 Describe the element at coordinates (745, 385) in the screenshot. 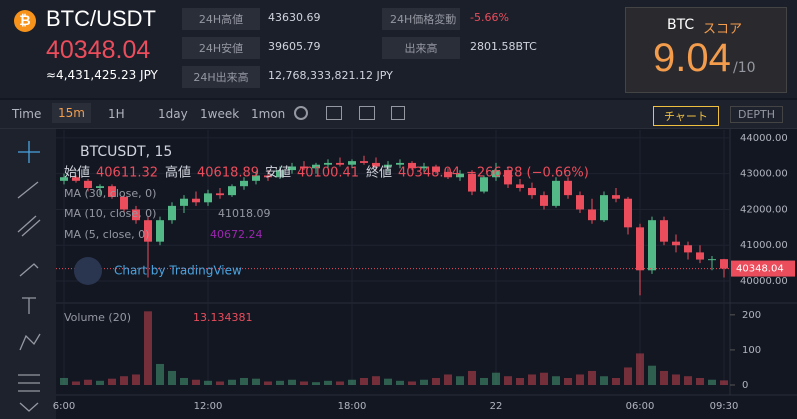

I see `y2-tick-label: 0` at that location.